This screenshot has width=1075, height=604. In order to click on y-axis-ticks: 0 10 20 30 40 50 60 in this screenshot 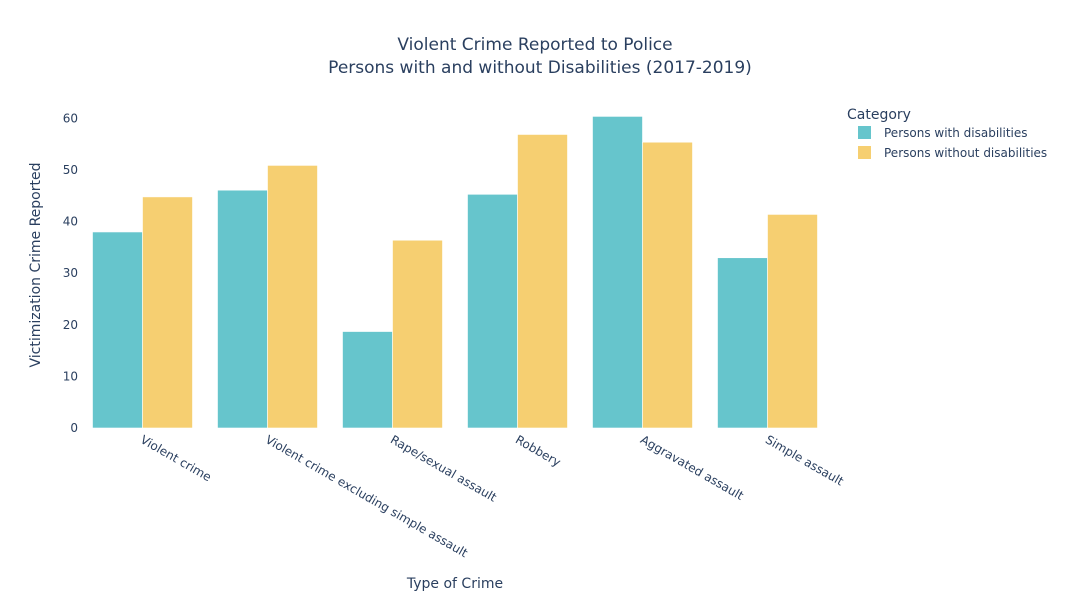, I will do `click(70, 273)`.